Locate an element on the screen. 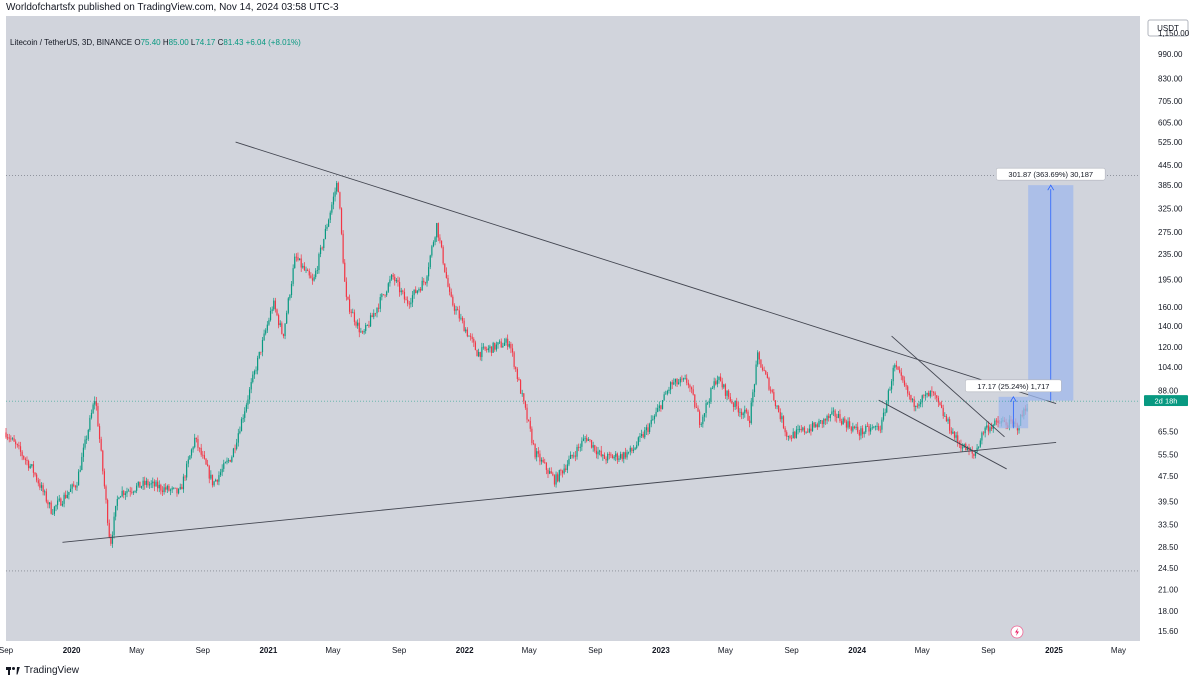  x-tick-label: 2024 is located at coordinates (857, 650).